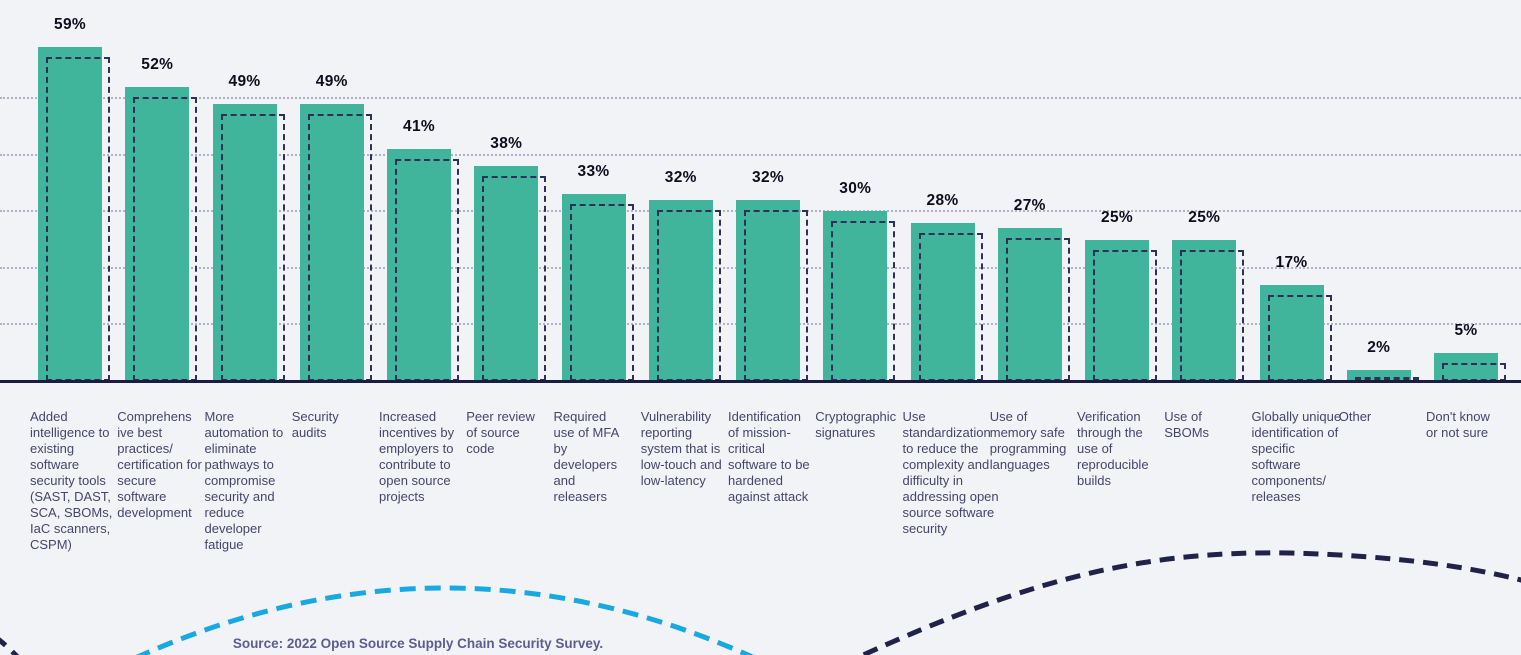  I want to click on x-axis-line, so click(760, 381).